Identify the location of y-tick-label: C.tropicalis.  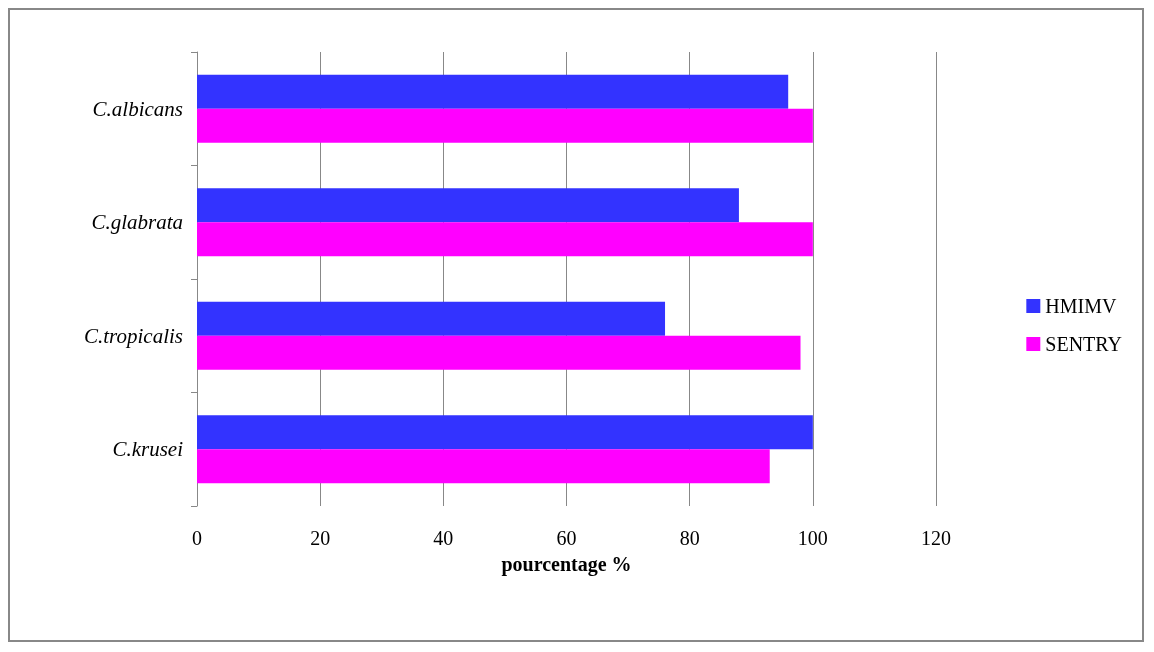
(133, 335).